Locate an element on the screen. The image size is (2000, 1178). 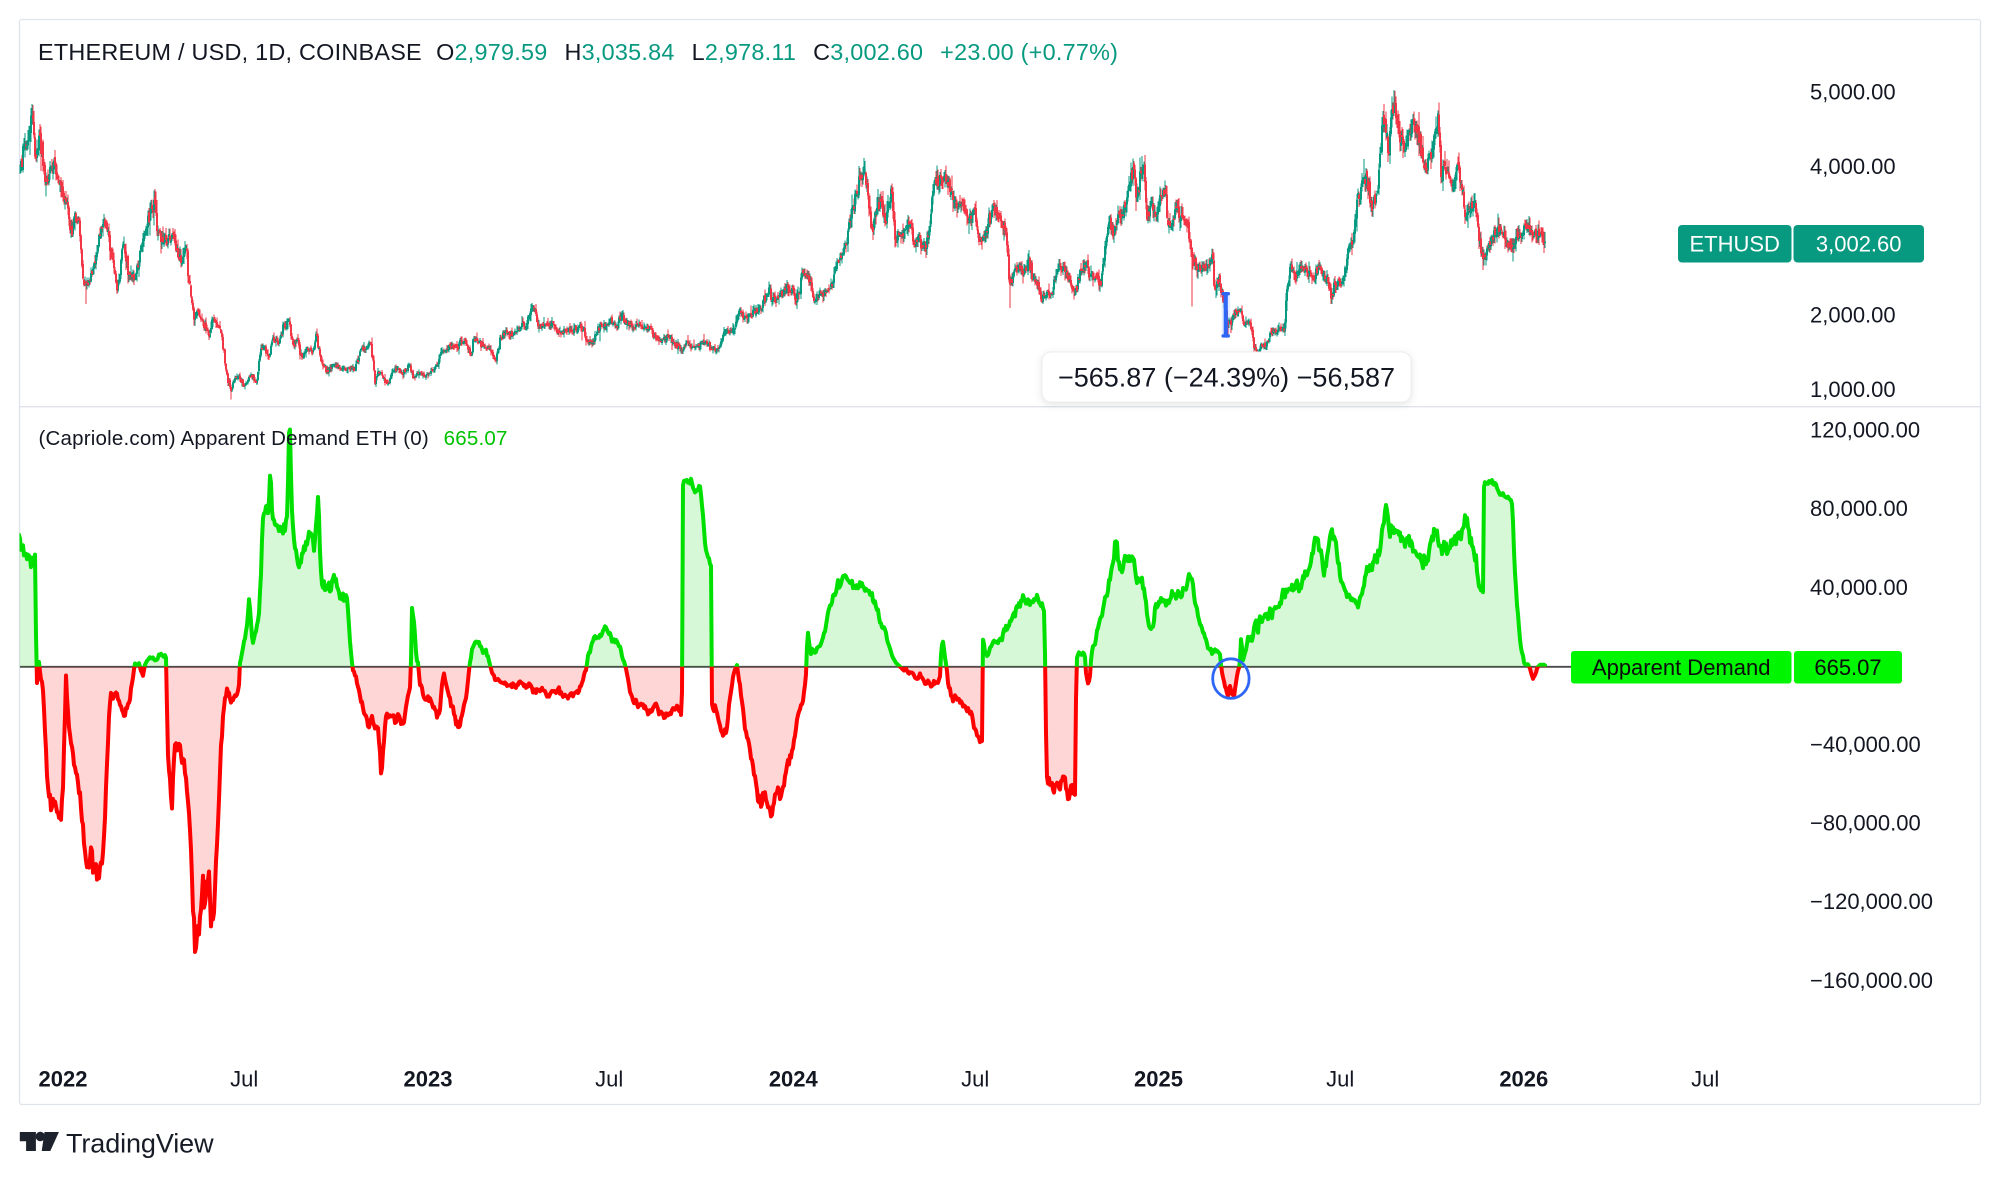
svg-text: 2,000.00 is located at coordinates (1853, 315).